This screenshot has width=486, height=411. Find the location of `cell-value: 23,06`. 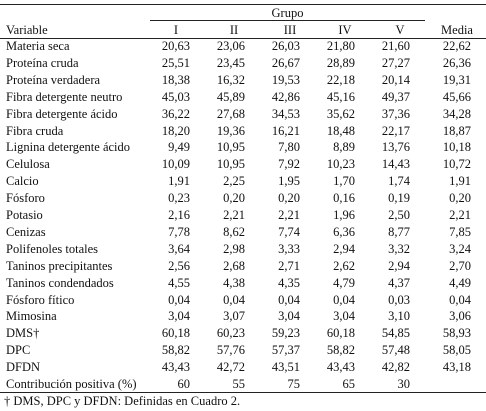

cell-value: 23,06 is located at coordinates (230, 46).